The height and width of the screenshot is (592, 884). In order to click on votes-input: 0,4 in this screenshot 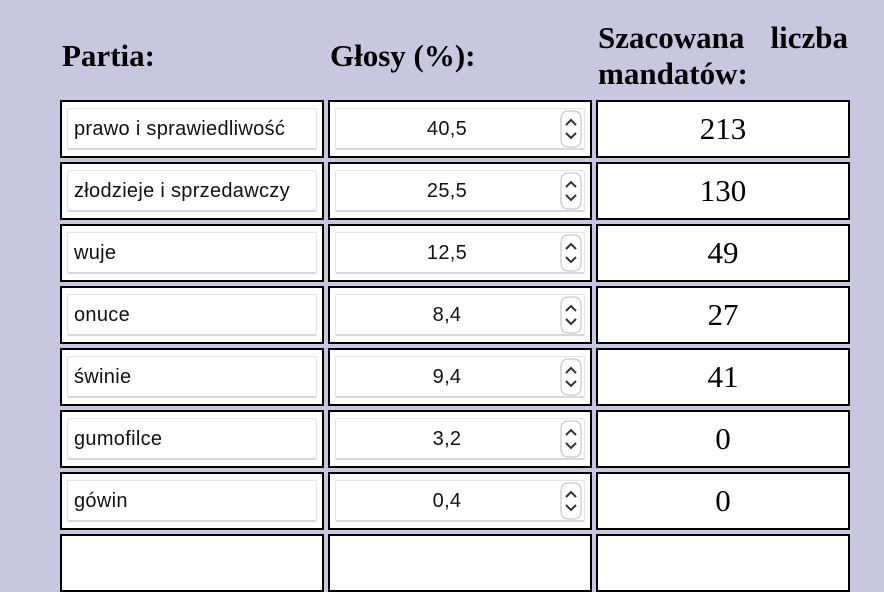, I will do `click(460, 501)`.